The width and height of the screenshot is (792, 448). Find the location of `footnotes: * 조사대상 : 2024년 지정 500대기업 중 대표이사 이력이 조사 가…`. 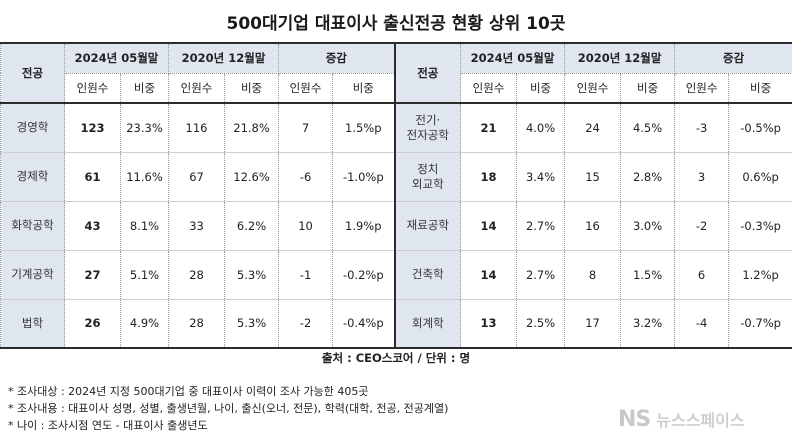

footnotes: * 조사대상 : 2024년 지정 500대기업 중 대표이사 이력이 조사 가… is located at coordinates (308, 408).